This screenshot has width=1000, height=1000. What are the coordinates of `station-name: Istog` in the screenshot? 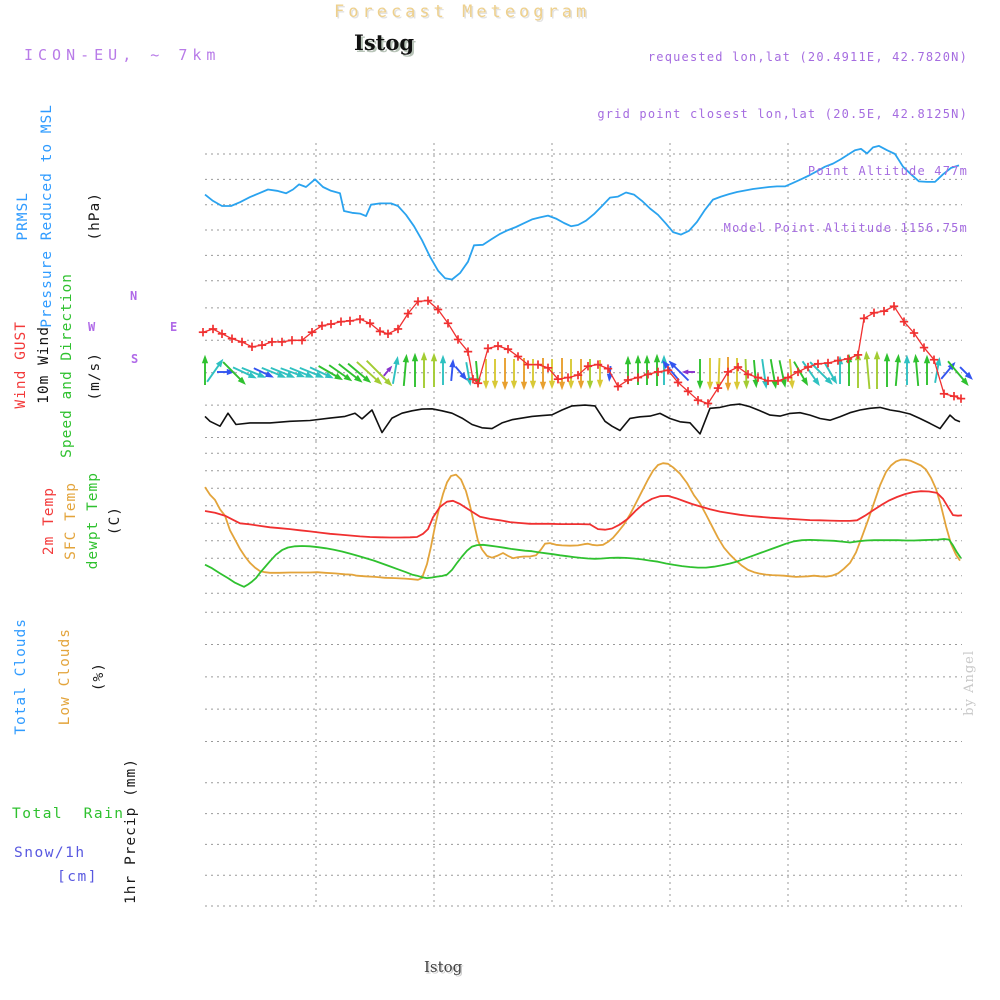 It's located at (384, 42).